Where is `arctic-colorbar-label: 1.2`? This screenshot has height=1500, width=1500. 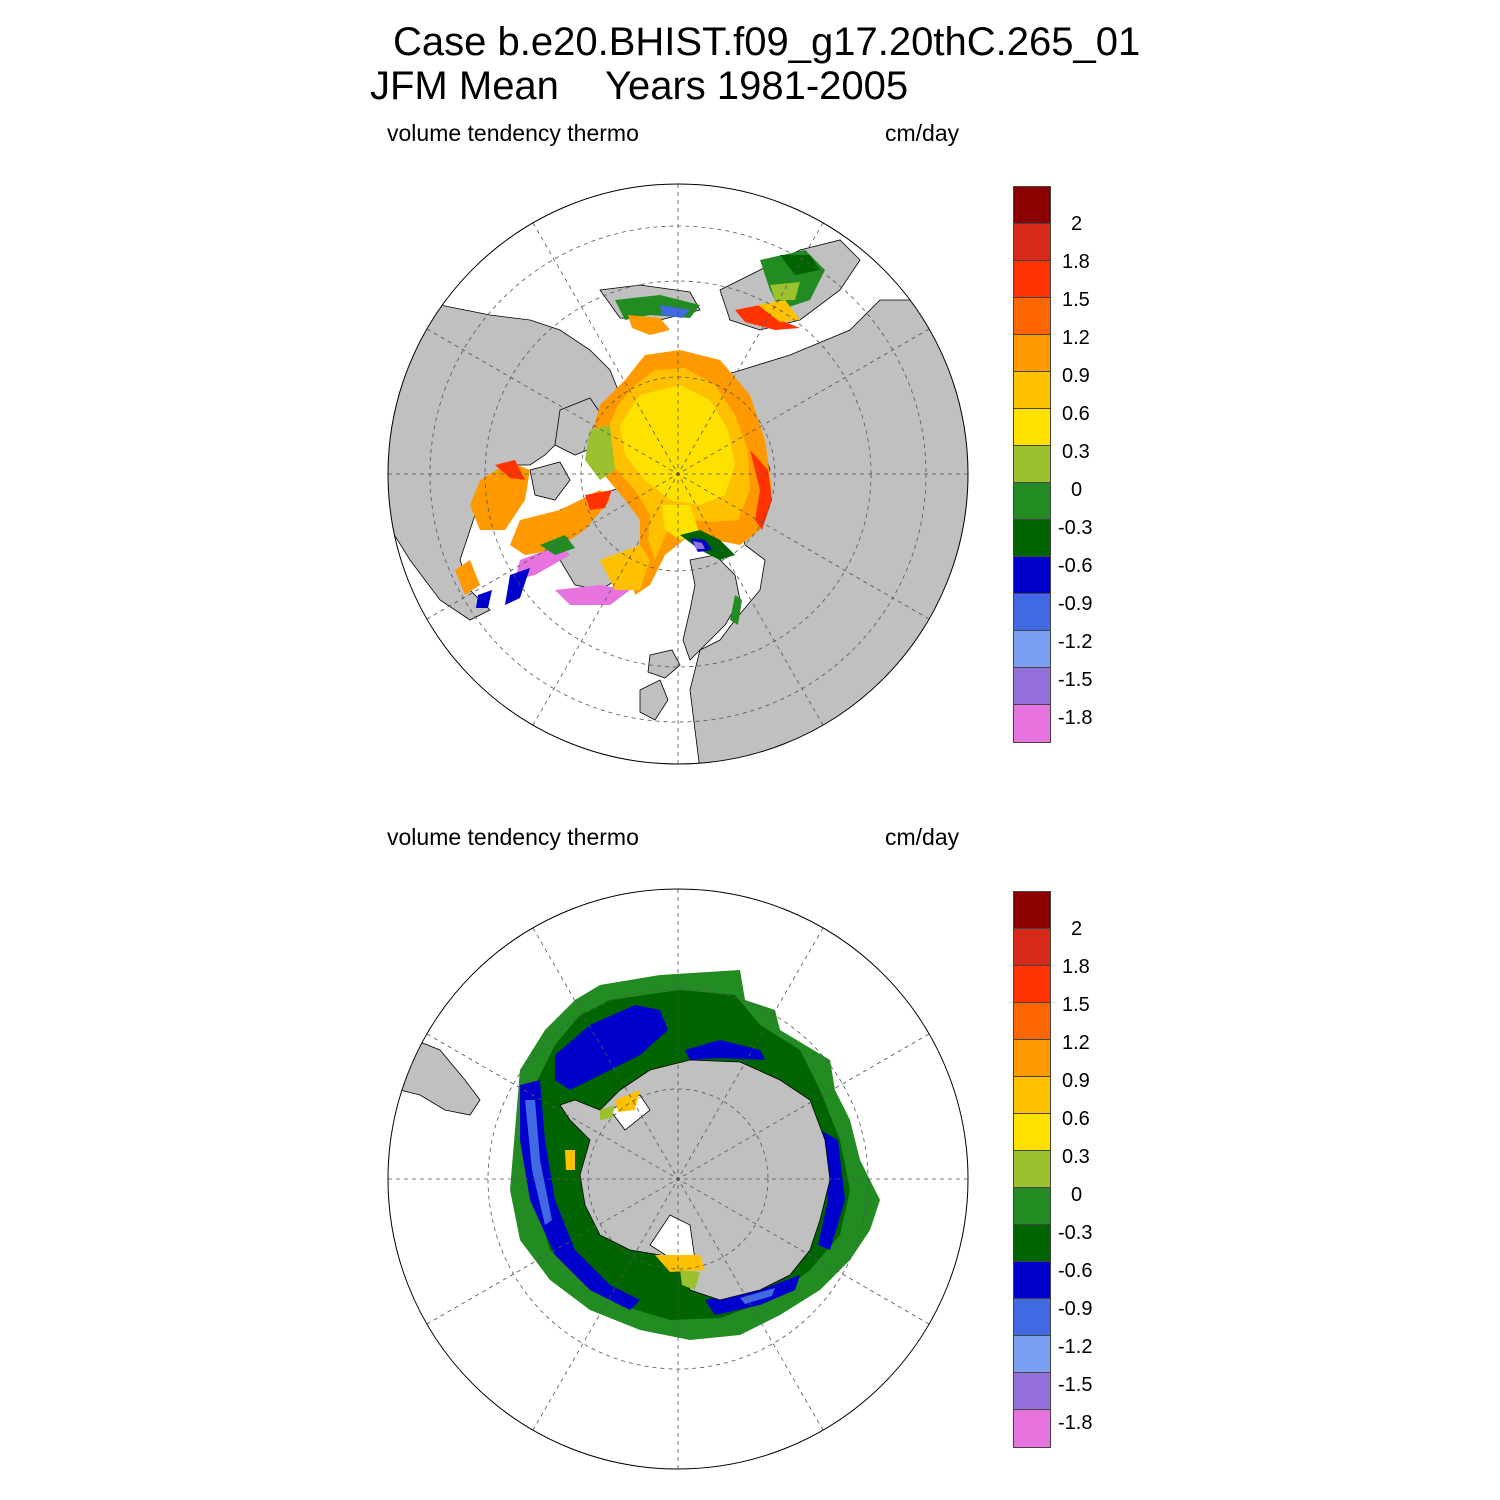
arctic-colorbar-label: 1.2 is located at coordinates (1076, 338).